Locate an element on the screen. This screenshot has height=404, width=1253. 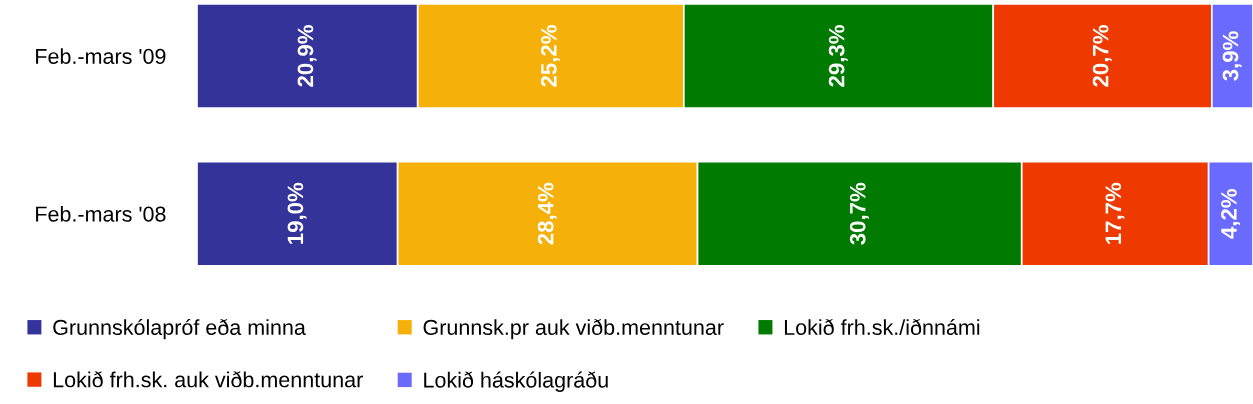
legend-label: Lokið frh.sk./iðnnámi is located at coordinates (882, 327).